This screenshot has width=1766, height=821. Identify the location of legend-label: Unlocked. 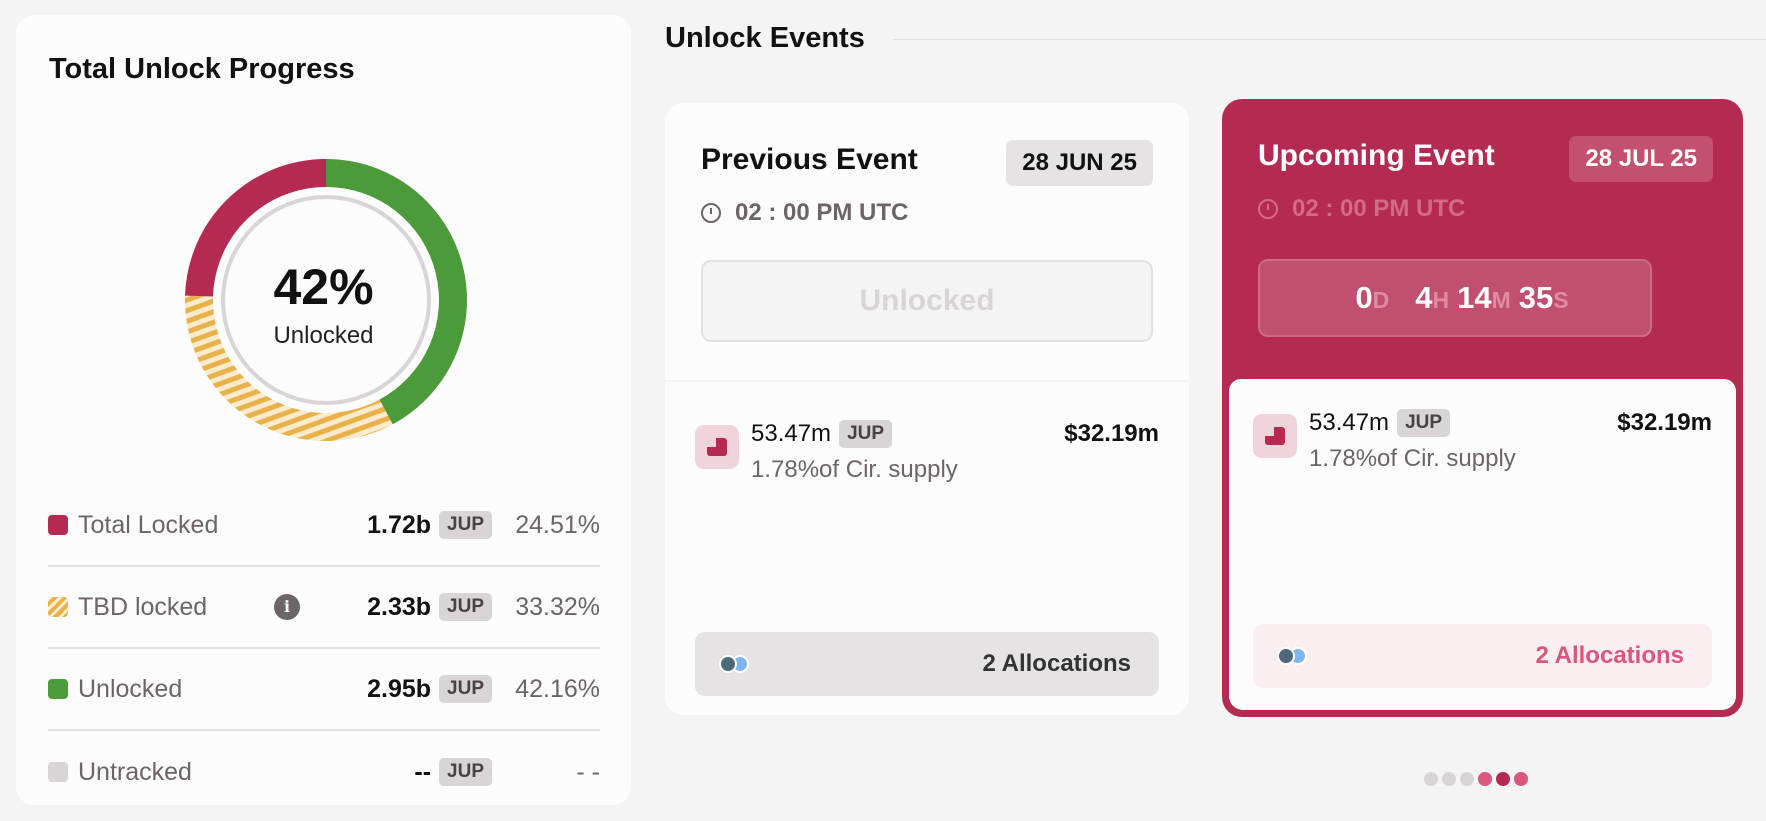
(130, 688).